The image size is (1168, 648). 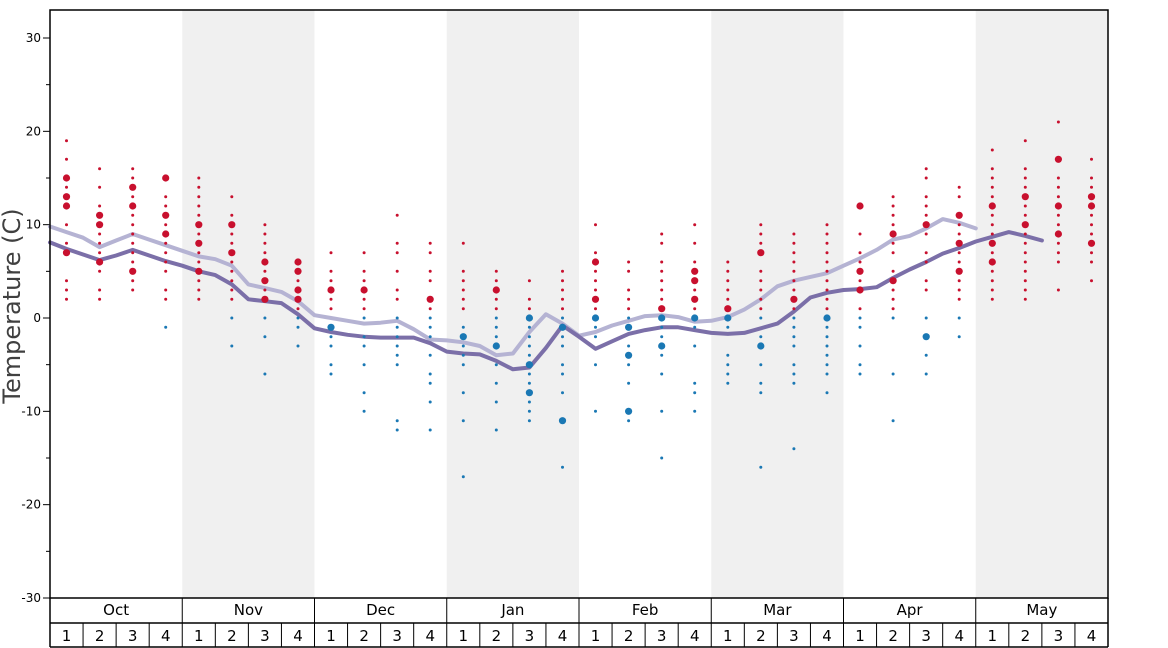 I want to click on y-tick-label: 0, so click(x=37, y=318).